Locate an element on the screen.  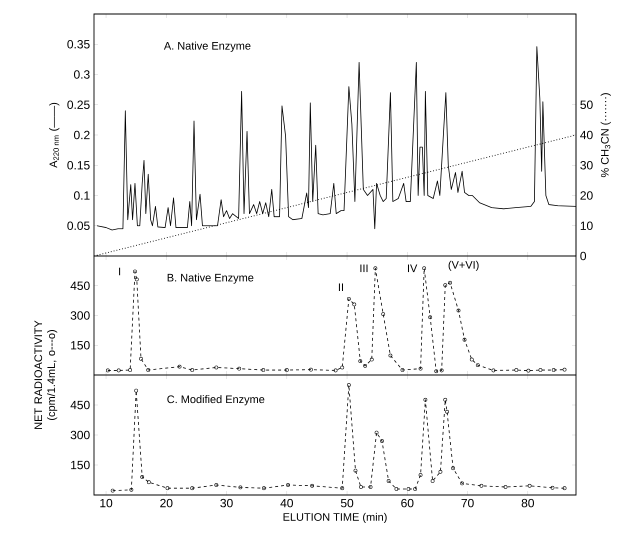
y-tick-label: 0.05 is located at coordinates (78, 226).